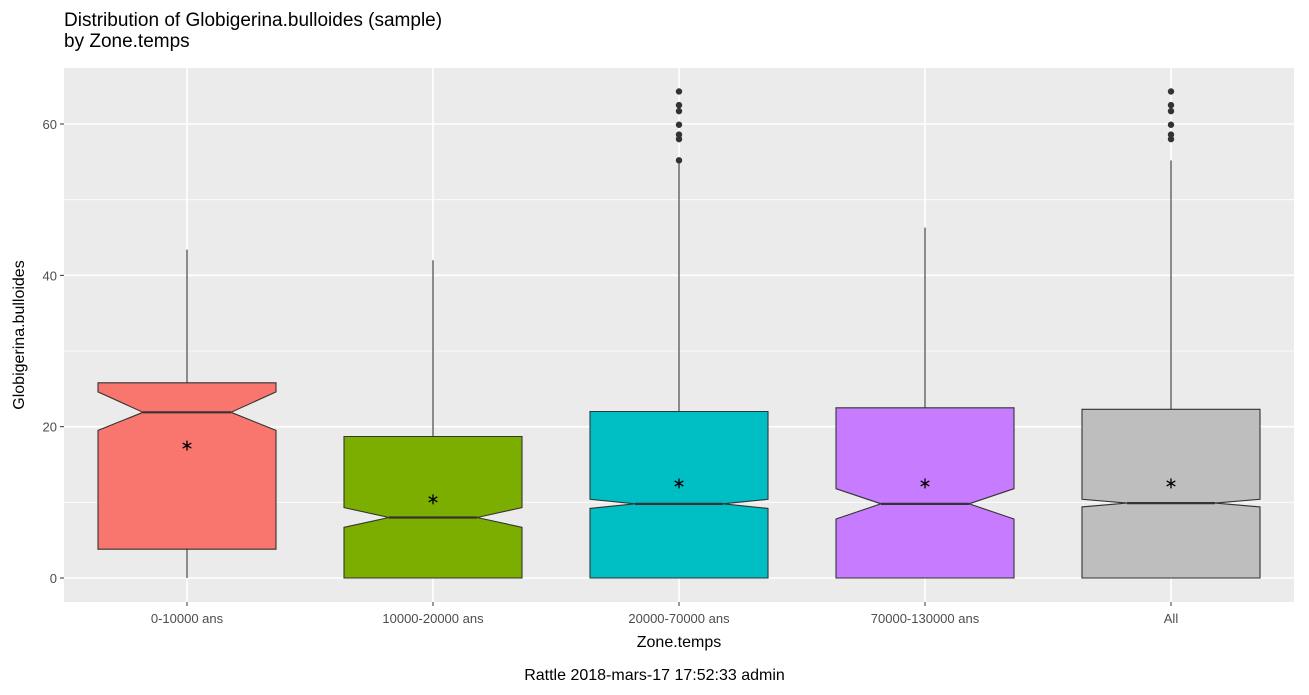 The height and width of the screenshot is (695, 1309). I want to click on y-tick-label: 40, so click(50, 275).